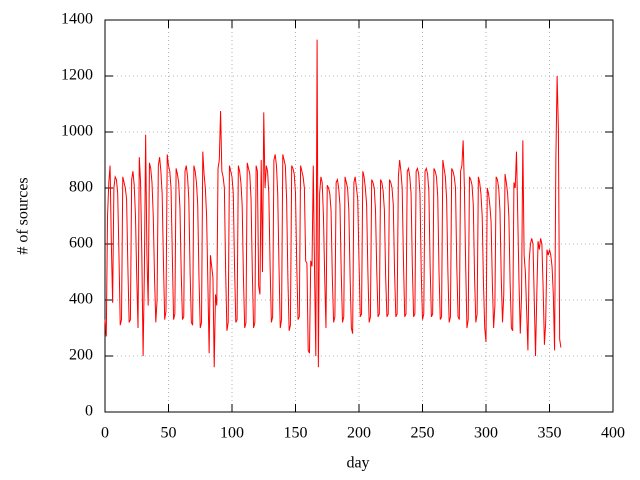  I want to click on y-tick-label: 600, so click(81, 243).